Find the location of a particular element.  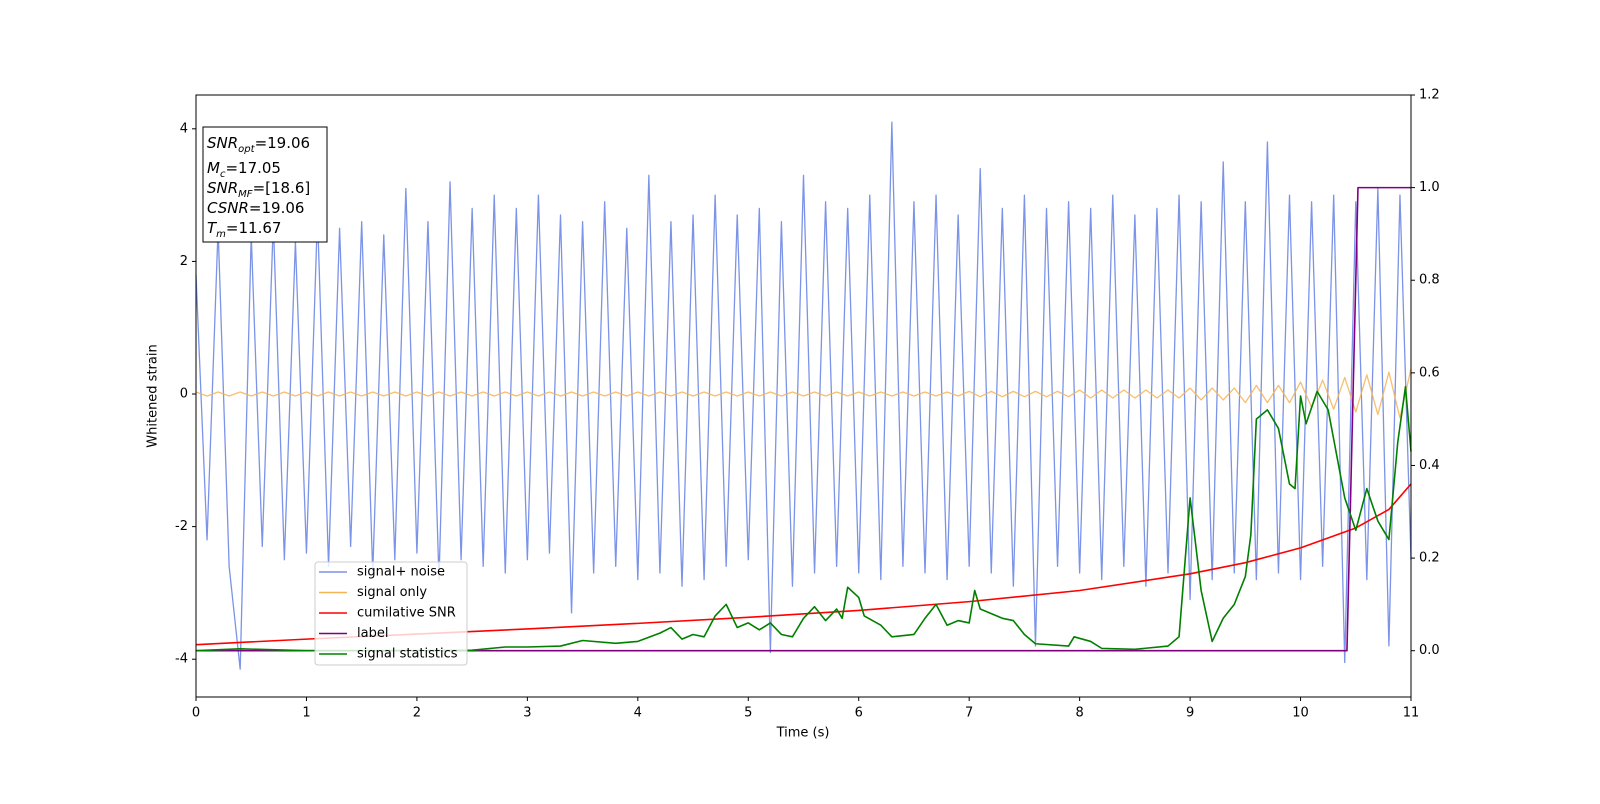

annotation-text: Mc=17.05 is located at coordinates (244, 169).